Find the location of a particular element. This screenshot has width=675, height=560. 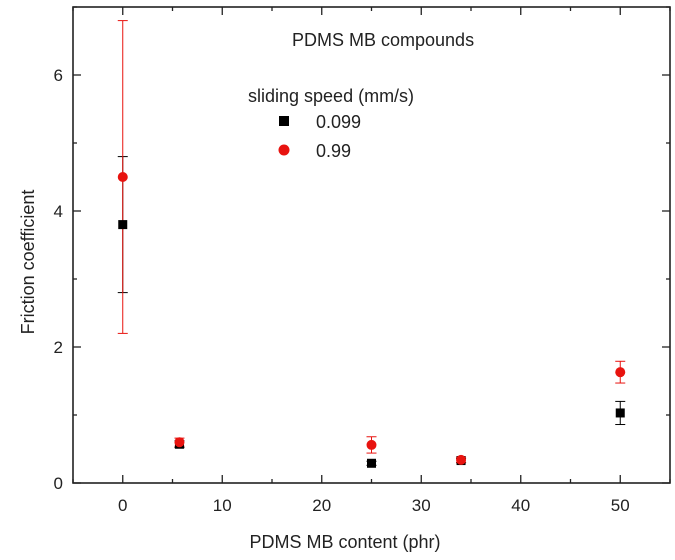

y-tick-label: 0 is located at coordinates (58, 483).